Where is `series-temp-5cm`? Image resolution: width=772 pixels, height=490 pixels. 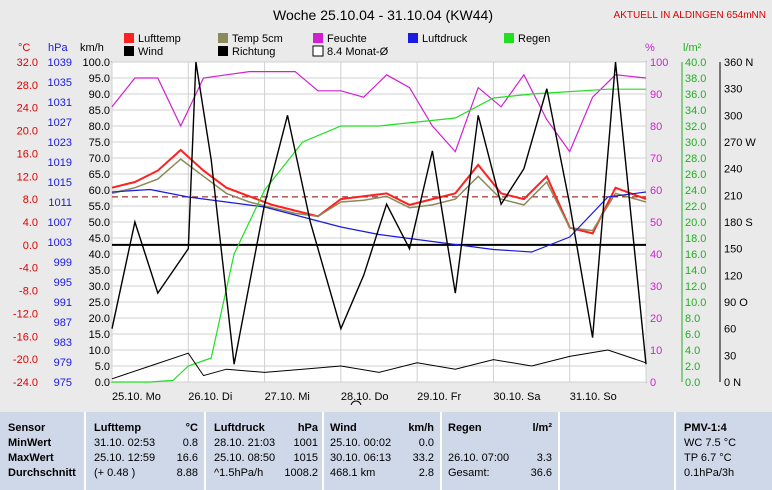
series-temp-5cm is located at coordinates (379, 195).